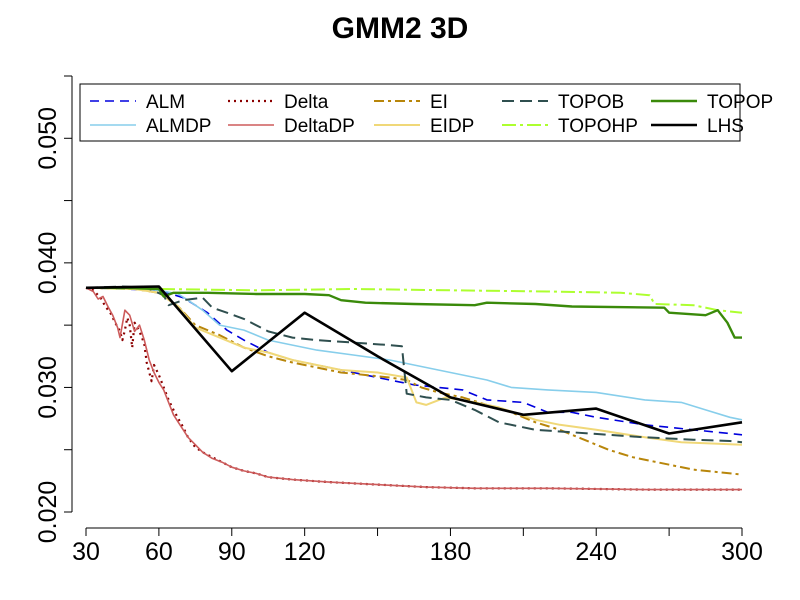 The height and width of the screenshot is (600, 800). I want to click on chart-title: GMM2 3D, so click(400, 28).